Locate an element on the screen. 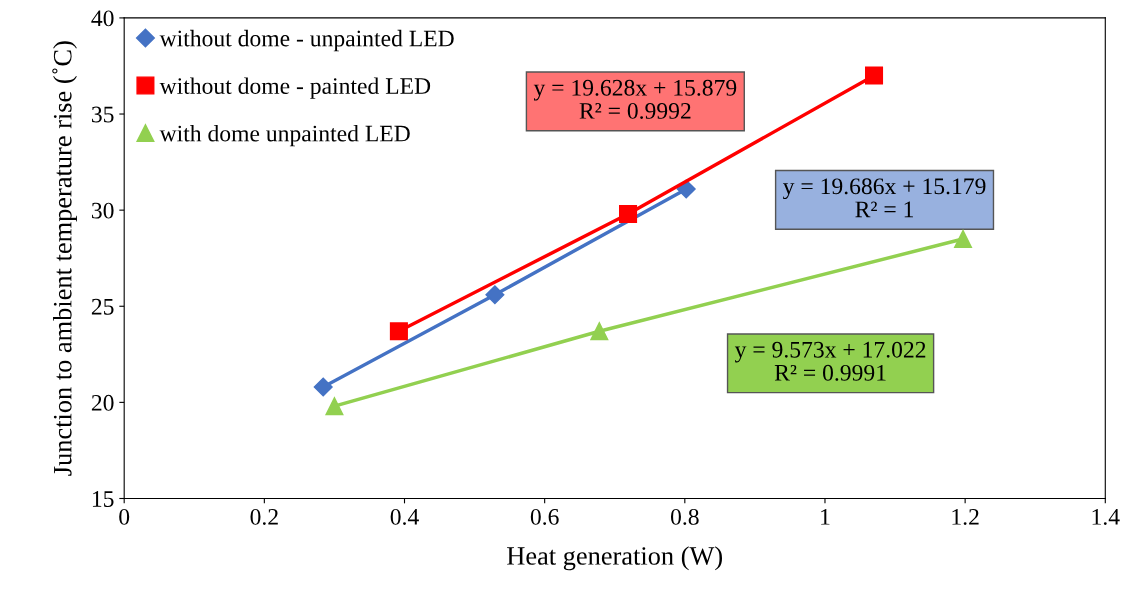  legend-label: without dome - painted LED is located at coordinates (295, 88).